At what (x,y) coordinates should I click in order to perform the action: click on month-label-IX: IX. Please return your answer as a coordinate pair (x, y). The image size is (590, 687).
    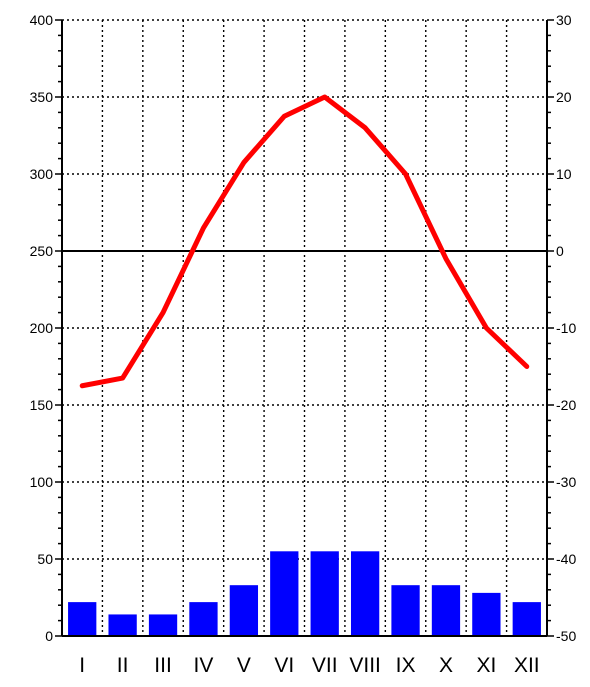
    Looking at the image, I should click on (406, 665).